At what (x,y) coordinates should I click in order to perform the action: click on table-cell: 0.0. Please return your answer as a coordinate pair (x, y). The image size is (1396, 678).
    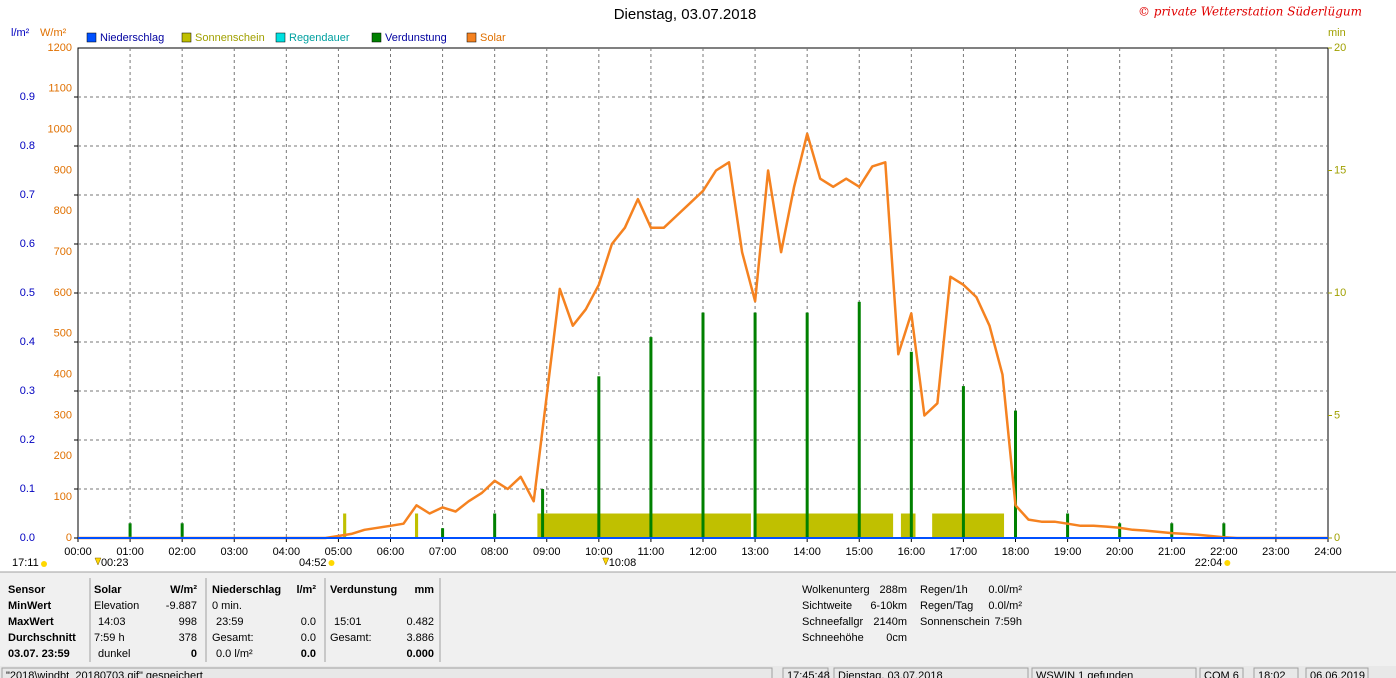
    Looking at the image, I should click on (308, 654).